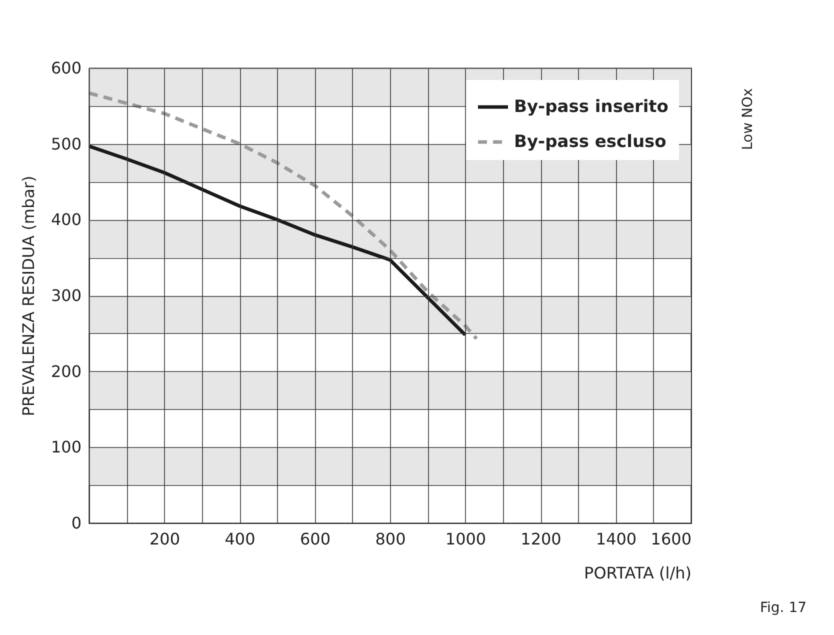 This screenshot has width=834, height=635. Describe the element at coordinates (541, 539) in the screenshot. I see `x-tick-label: 1200` at that location.